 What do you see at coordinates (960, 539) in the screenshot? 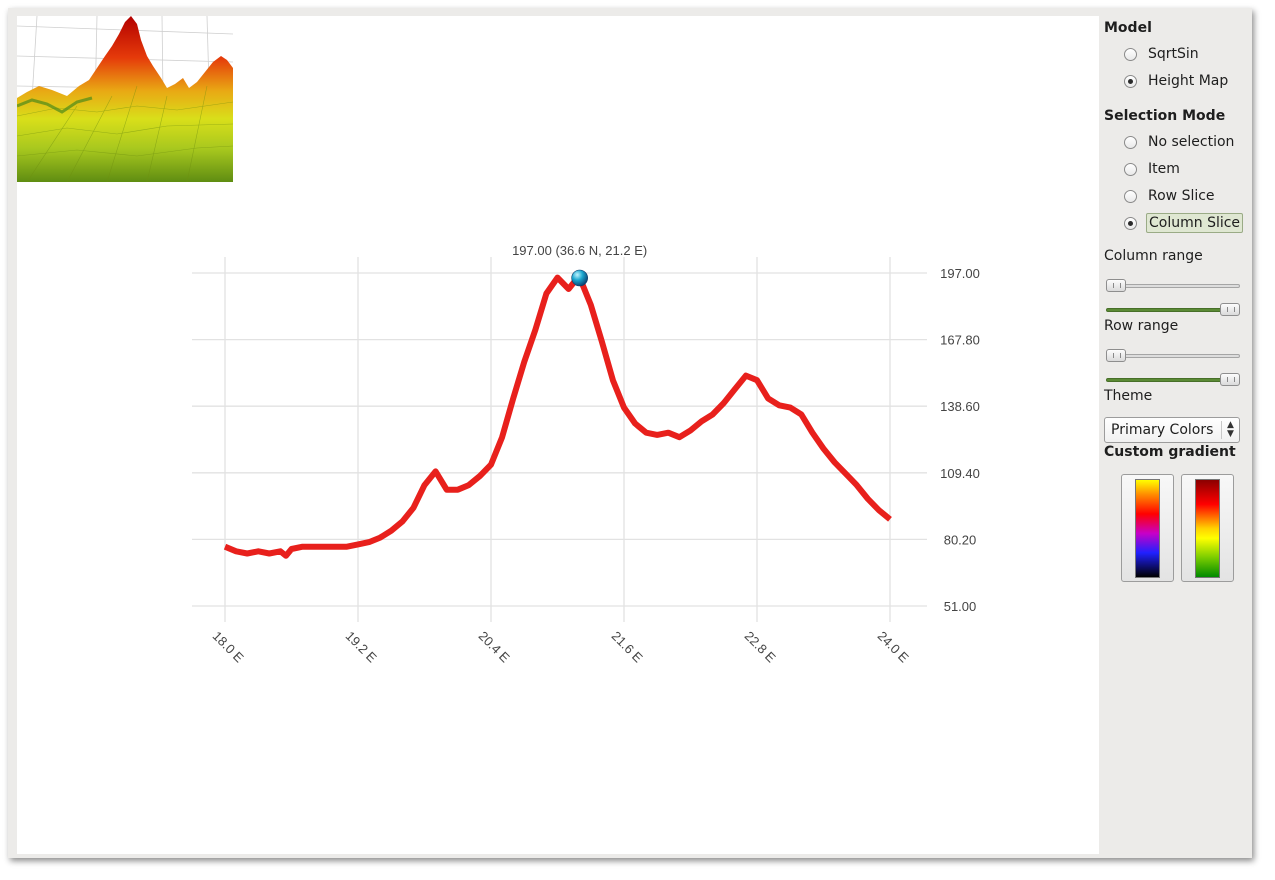
I see `y-tick-label: 80.20` at bounding box center [960, 539].